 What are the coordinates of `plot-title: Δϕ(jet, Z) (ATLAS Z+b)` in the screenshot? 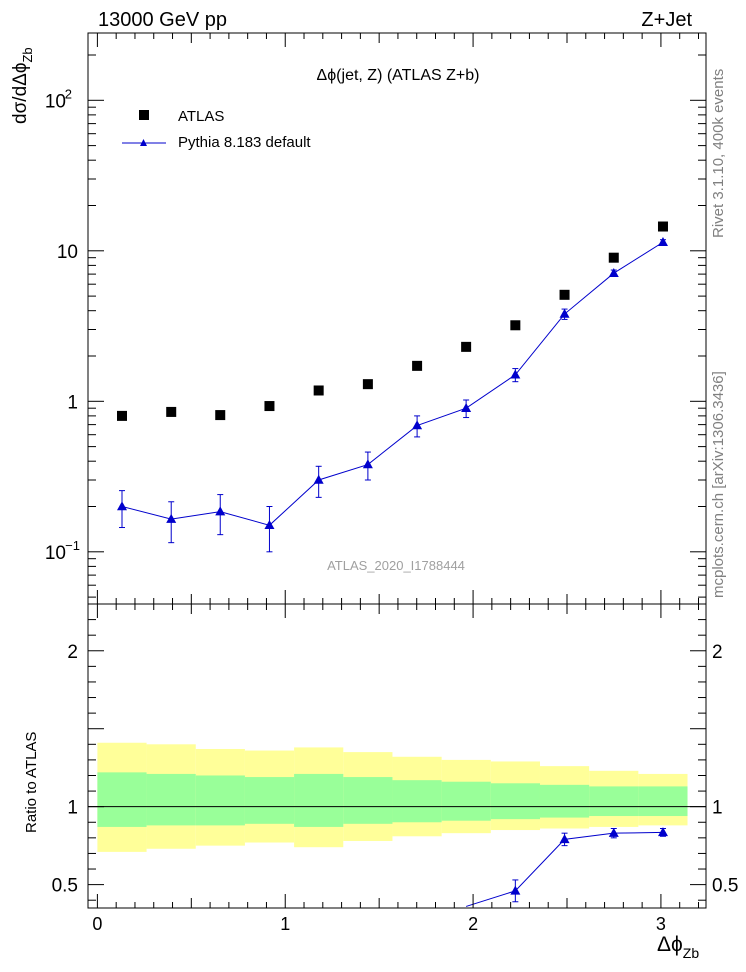 It's located at (398, 75).